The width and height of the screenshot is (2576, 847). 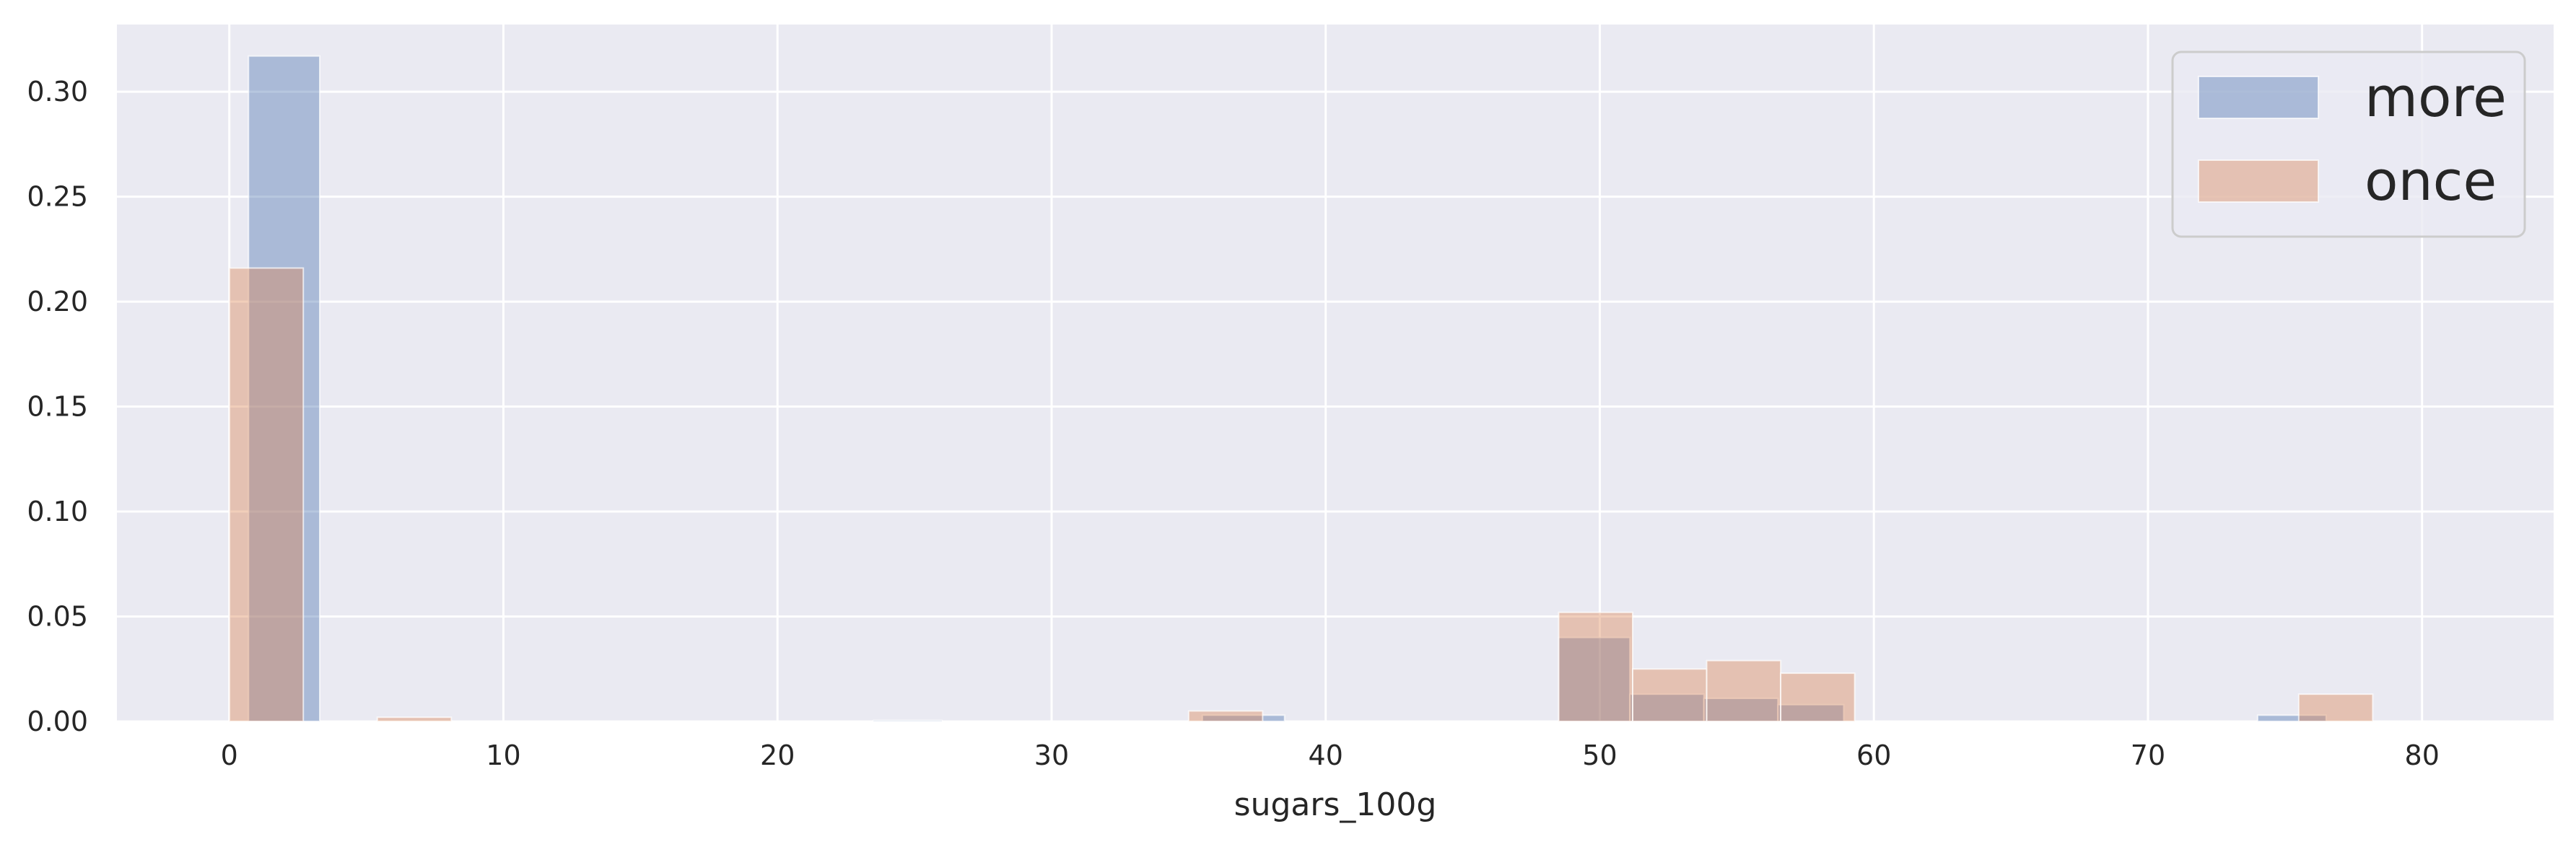 I want to click on y-axis-ticks: 0.00 0.05 0.10 0.15 0.20 0.25 0.30, so click(x=57, y=406).